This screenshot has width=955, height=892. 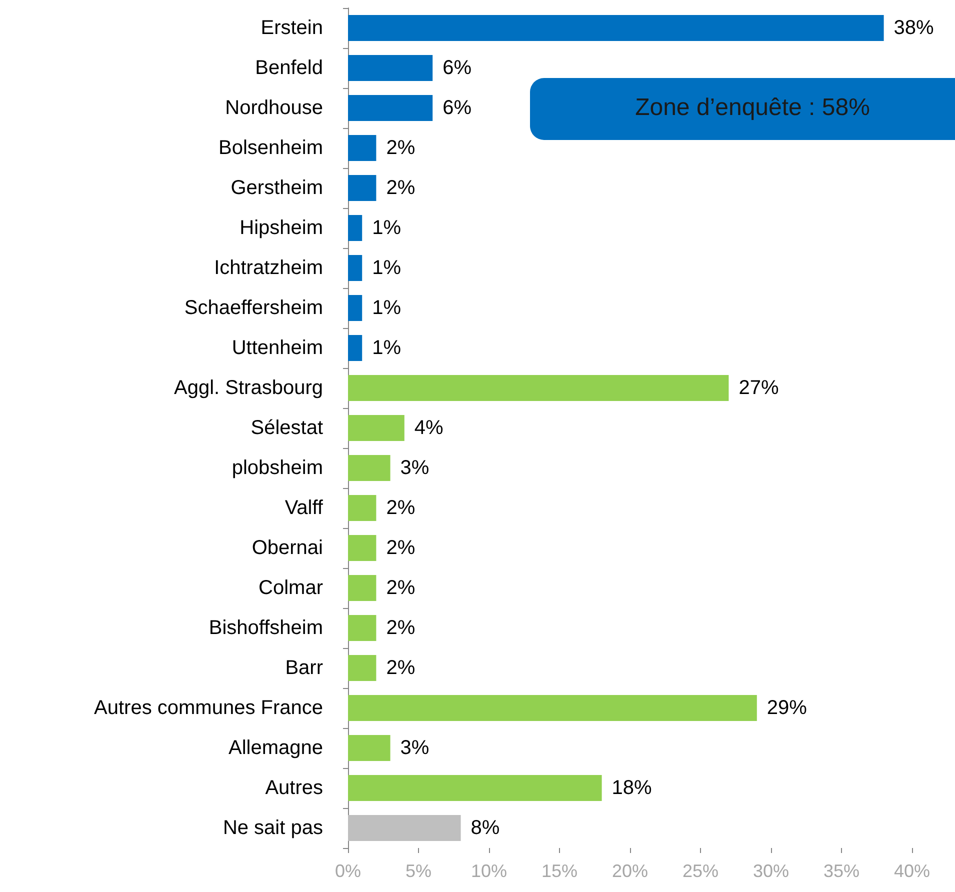 What do you see at coordinates (291, 588) in the screenshot?
I see `y-tick-label: Colmar` at bounding box center [291, 588].